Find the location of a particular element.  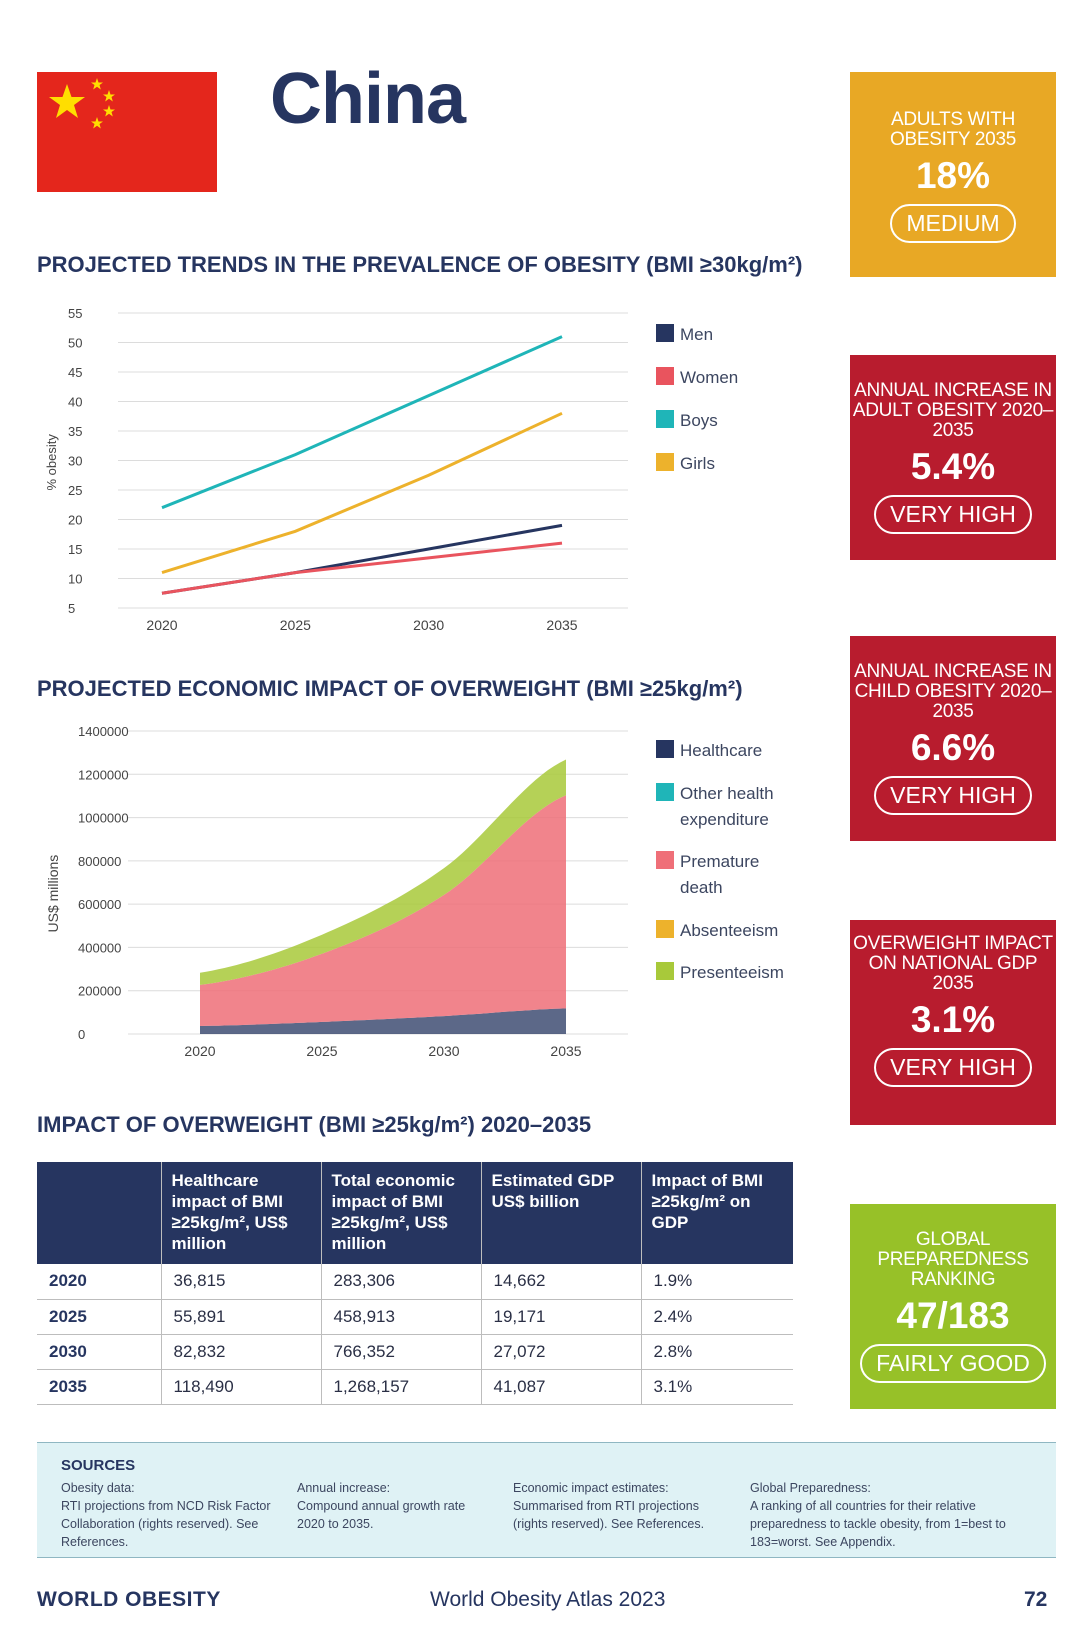

y-tick-label: 20 is located at coordinates (75, 520).